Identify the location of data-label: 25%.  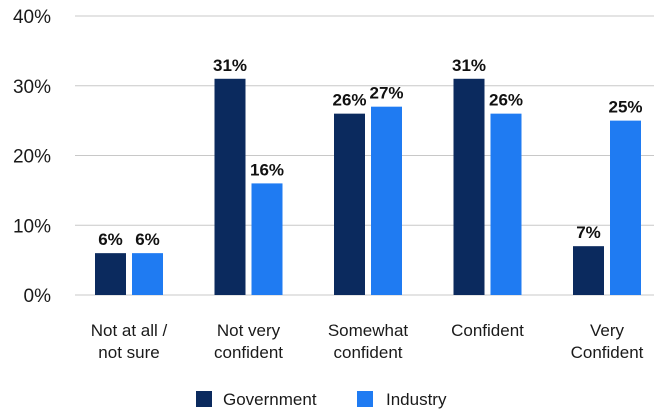
(625, 107).